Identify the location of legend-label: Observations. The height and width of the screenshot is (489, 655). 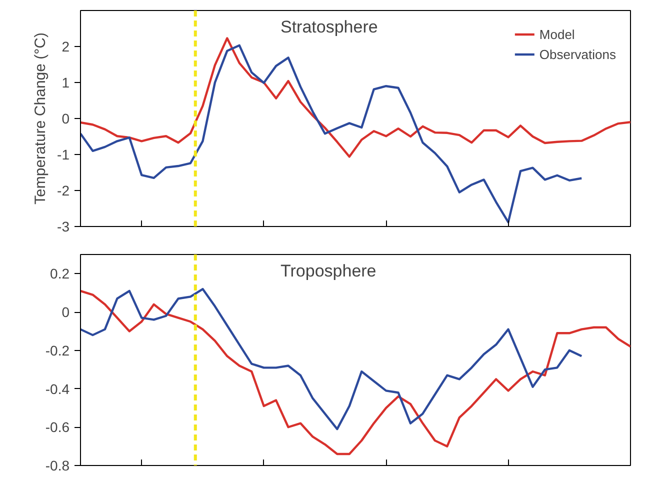
(577, 54).